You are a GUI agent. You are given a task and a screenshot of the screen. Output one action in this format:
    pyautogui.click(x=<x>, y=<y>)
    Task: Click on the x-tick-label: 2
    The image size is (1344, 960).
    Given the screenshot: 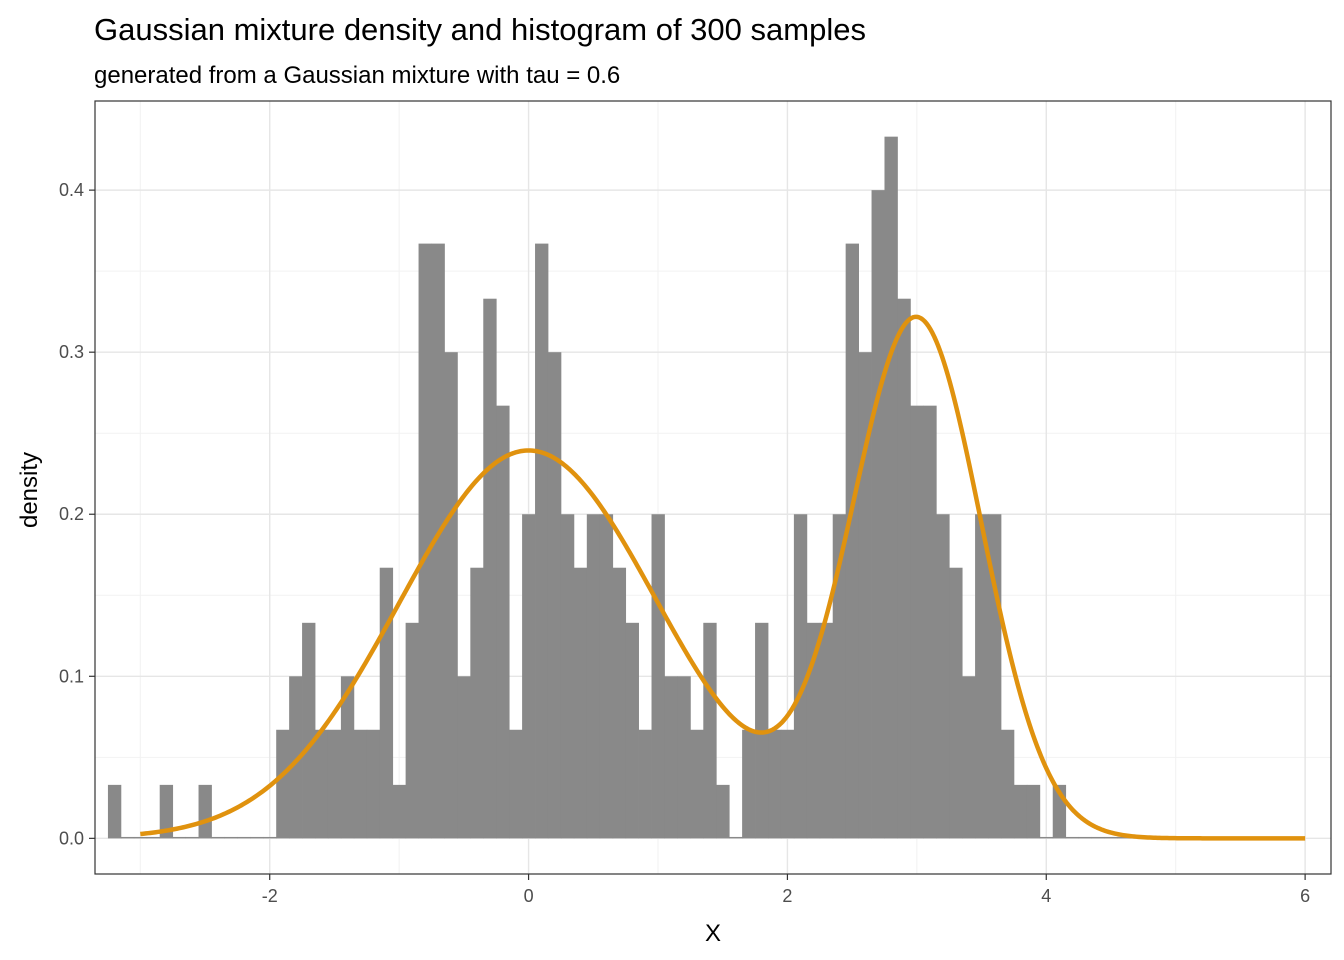 What is the action you would take?
    pyautogui.click(x=787, y=896)
    